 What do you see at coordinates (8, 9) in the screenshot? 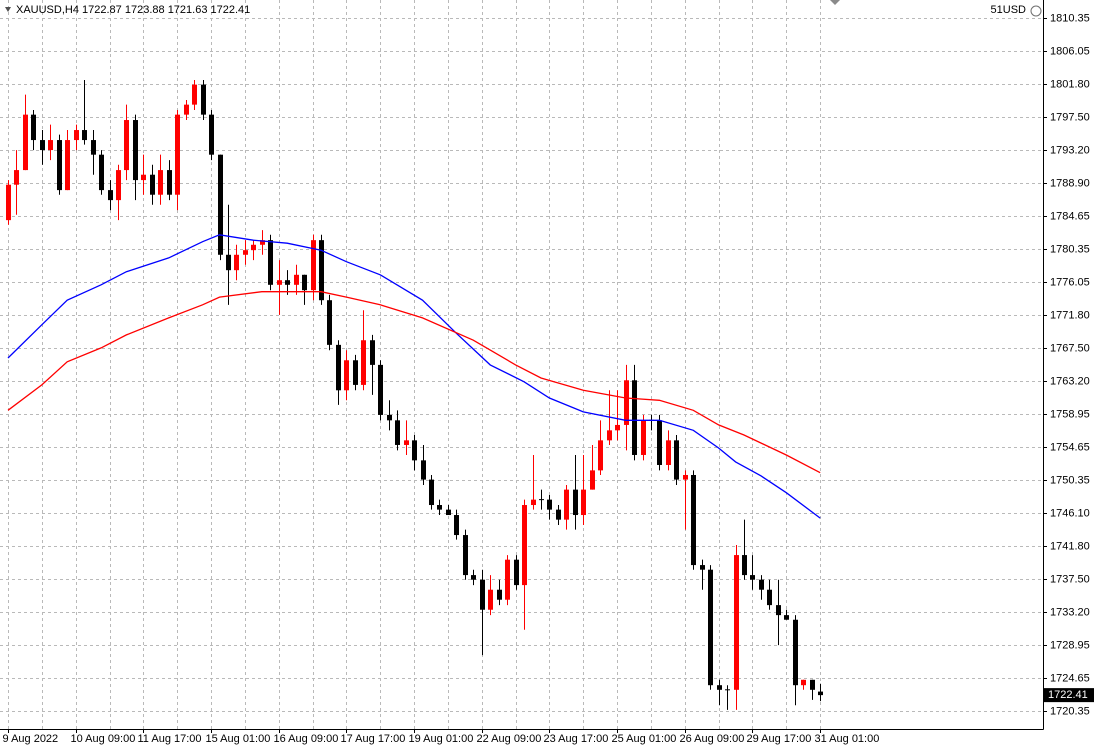
I see `header-icon` at bounding box center [8, 9].